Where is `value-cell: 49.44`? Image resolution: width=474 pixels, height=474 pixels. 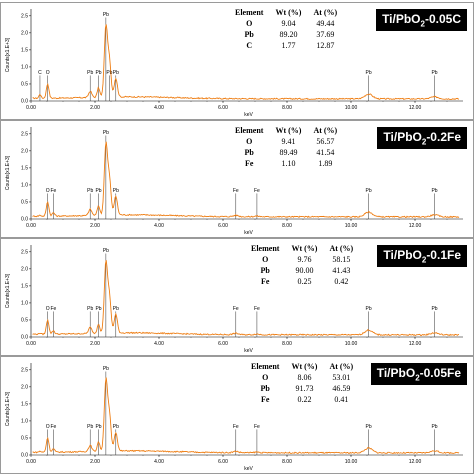 value-cell: 49.44 is located at coordinates (325, 23).